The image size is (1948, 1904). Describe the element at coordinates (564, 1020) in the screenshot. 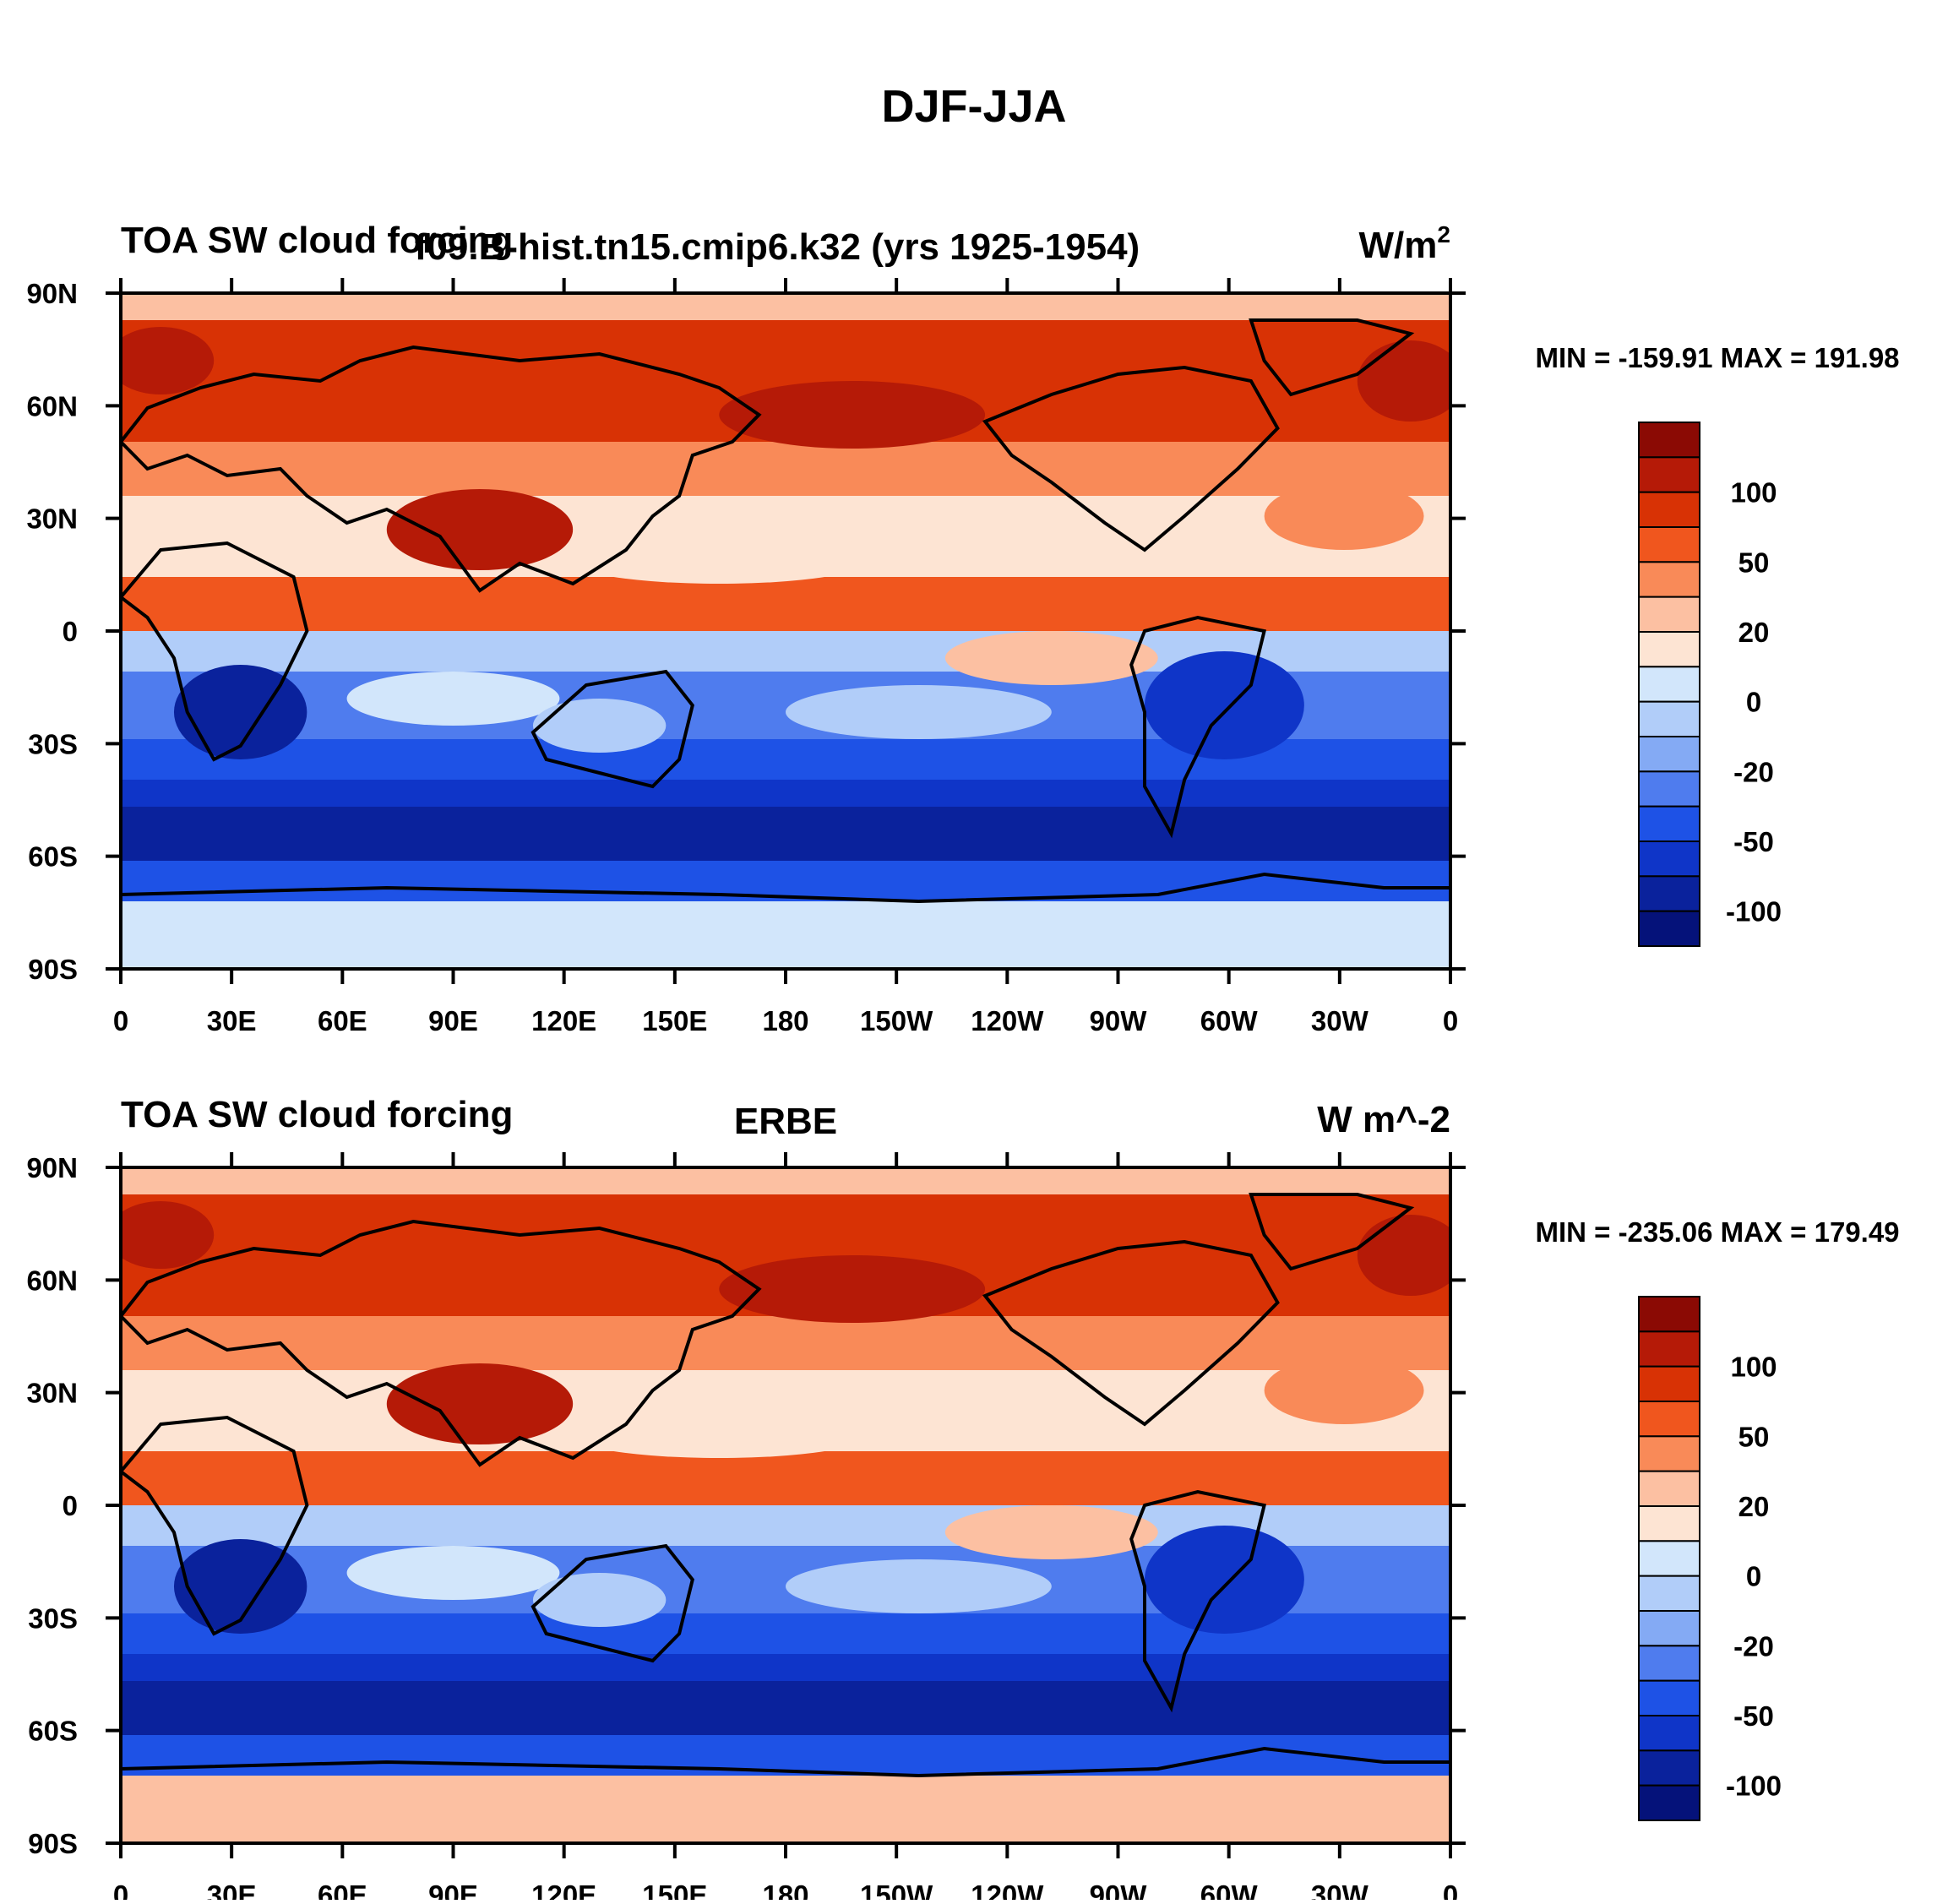

I see `lon-label: 120E` at that location.